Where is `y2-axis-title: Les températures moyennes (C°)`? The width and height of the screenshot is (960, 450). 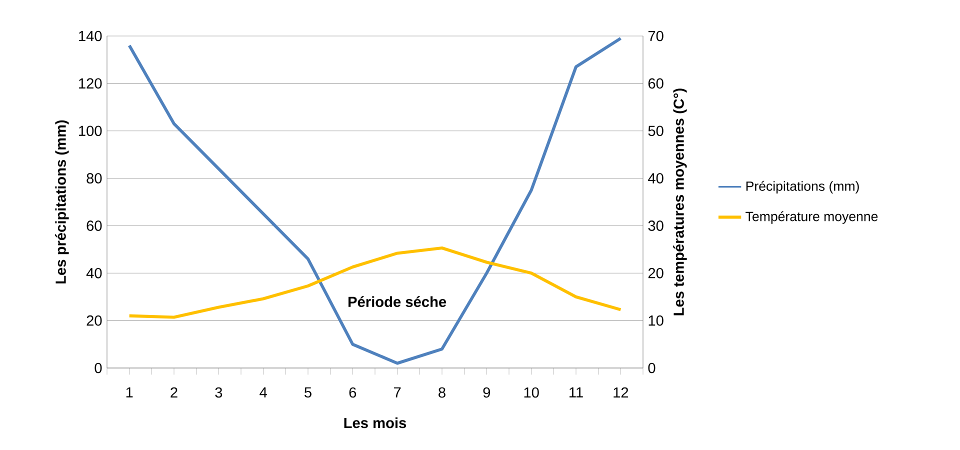
y2-axis-title: Les températures moyennes (C°) is located at coordinates (680, 202).